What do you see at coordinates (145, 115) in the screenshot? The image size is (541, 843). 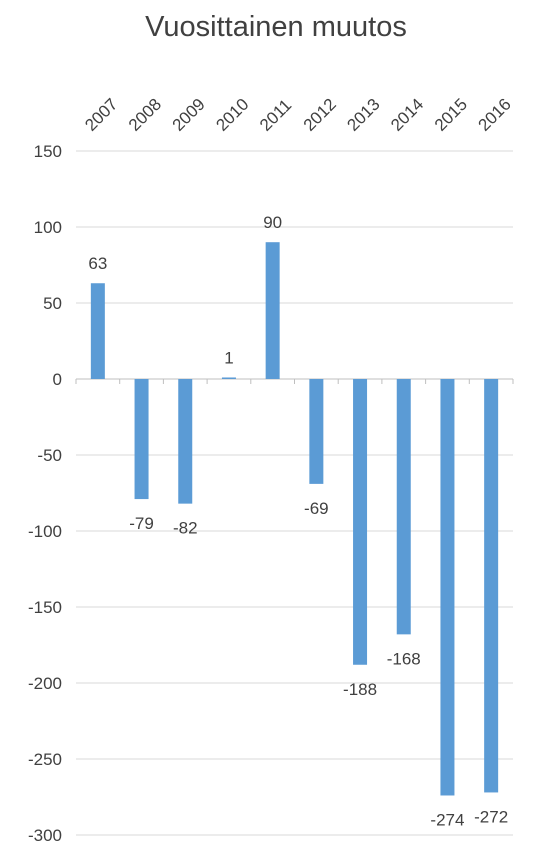 I see `x-tick-label: 2008` at bounding box center [145, 115].